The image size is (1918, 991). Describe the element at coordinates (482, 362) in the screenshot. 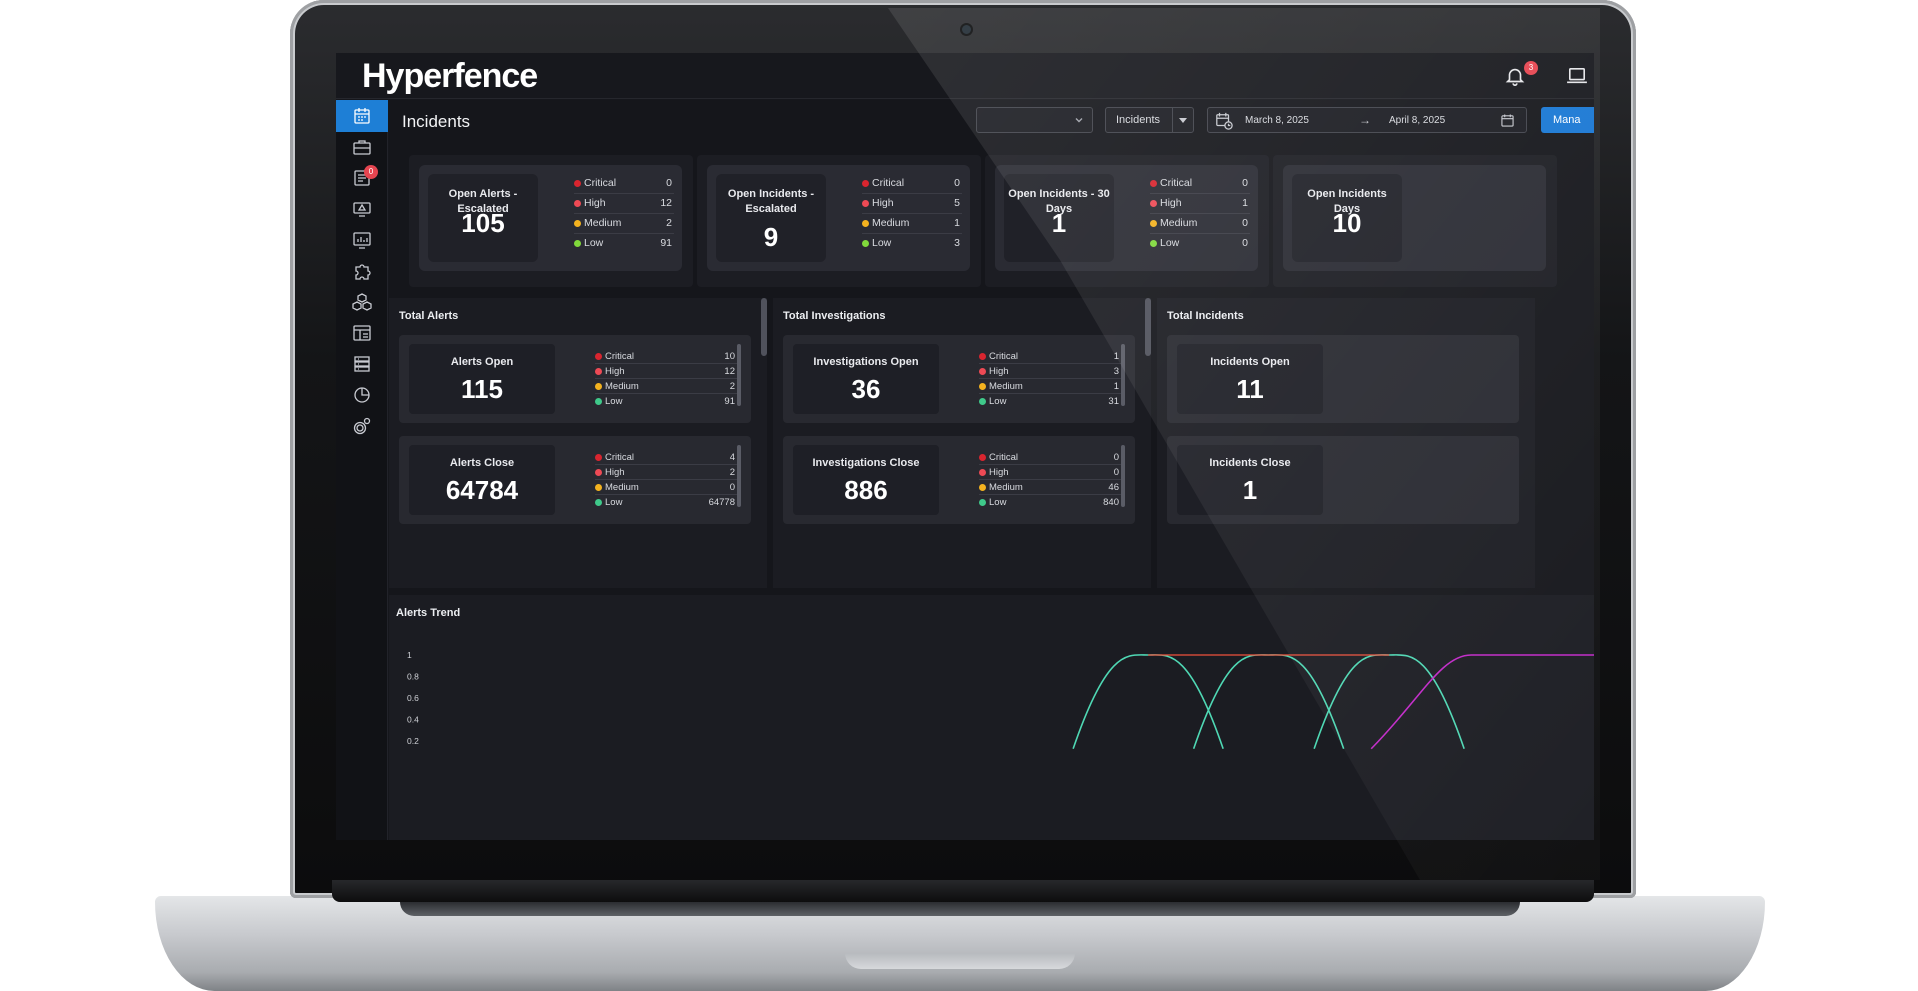

I see `total-label: Alerts Open` at that location.